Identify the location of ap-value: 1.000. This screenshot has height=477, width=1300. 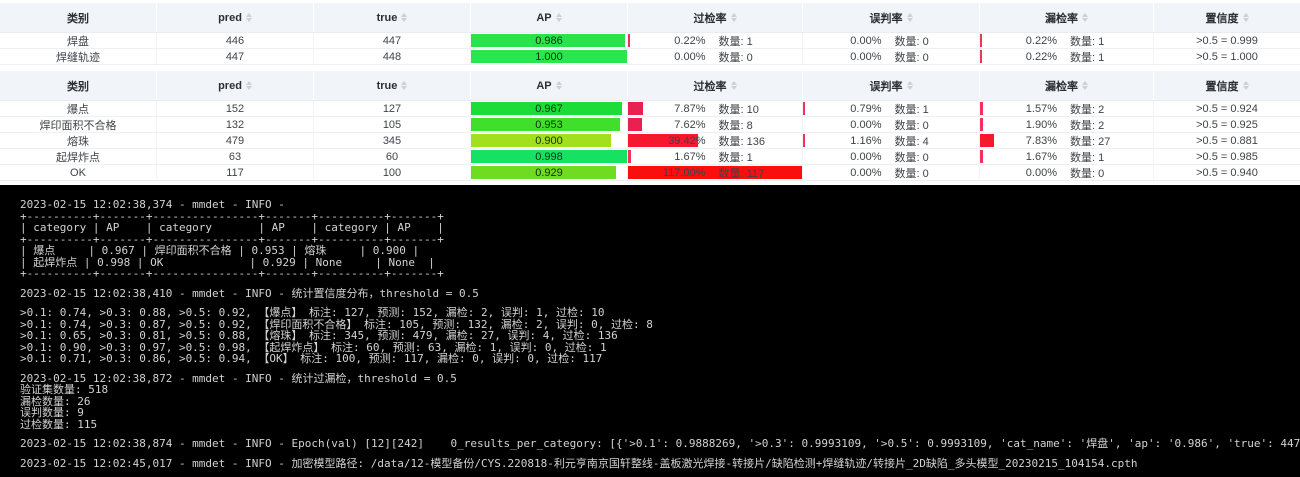
(549, 56).